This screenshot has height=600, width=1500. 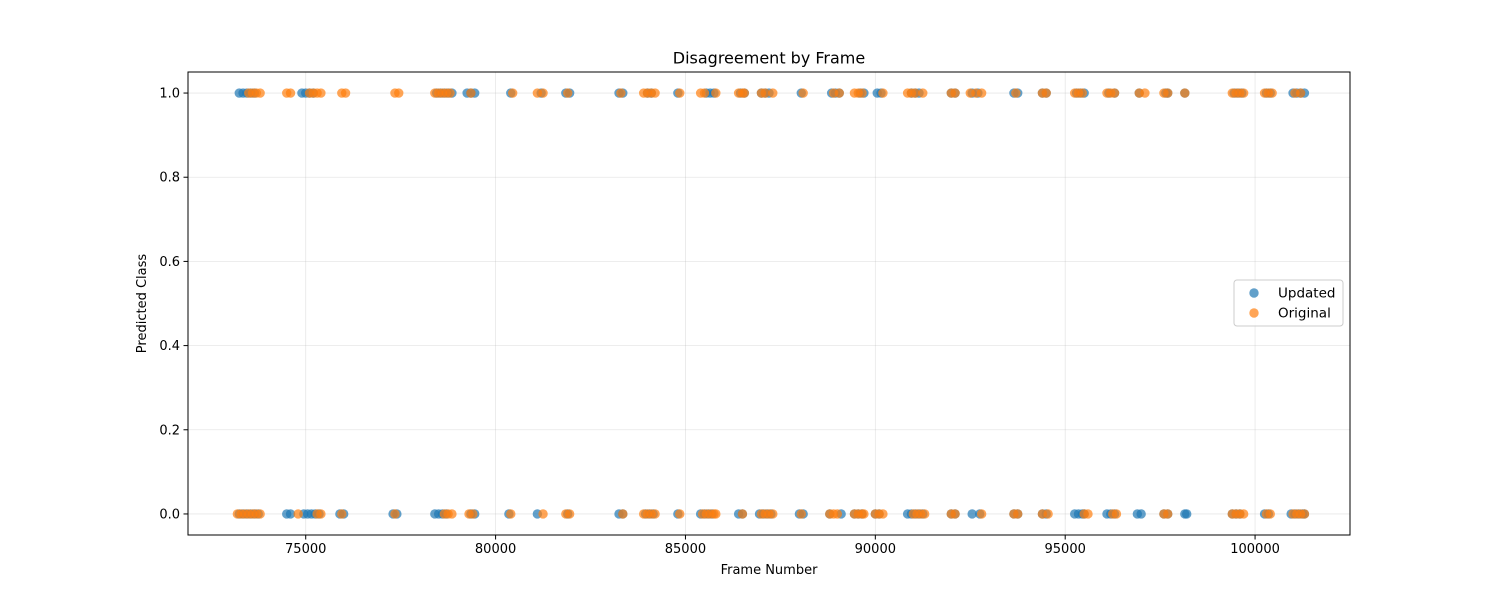 I want to click on legend: Updated Original, so click(x=1288, y=303).